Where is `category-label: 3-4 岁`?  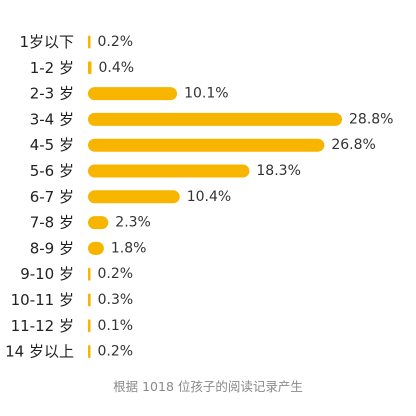
category-label: 3-4 岁 is located at coordinates (52, 119).